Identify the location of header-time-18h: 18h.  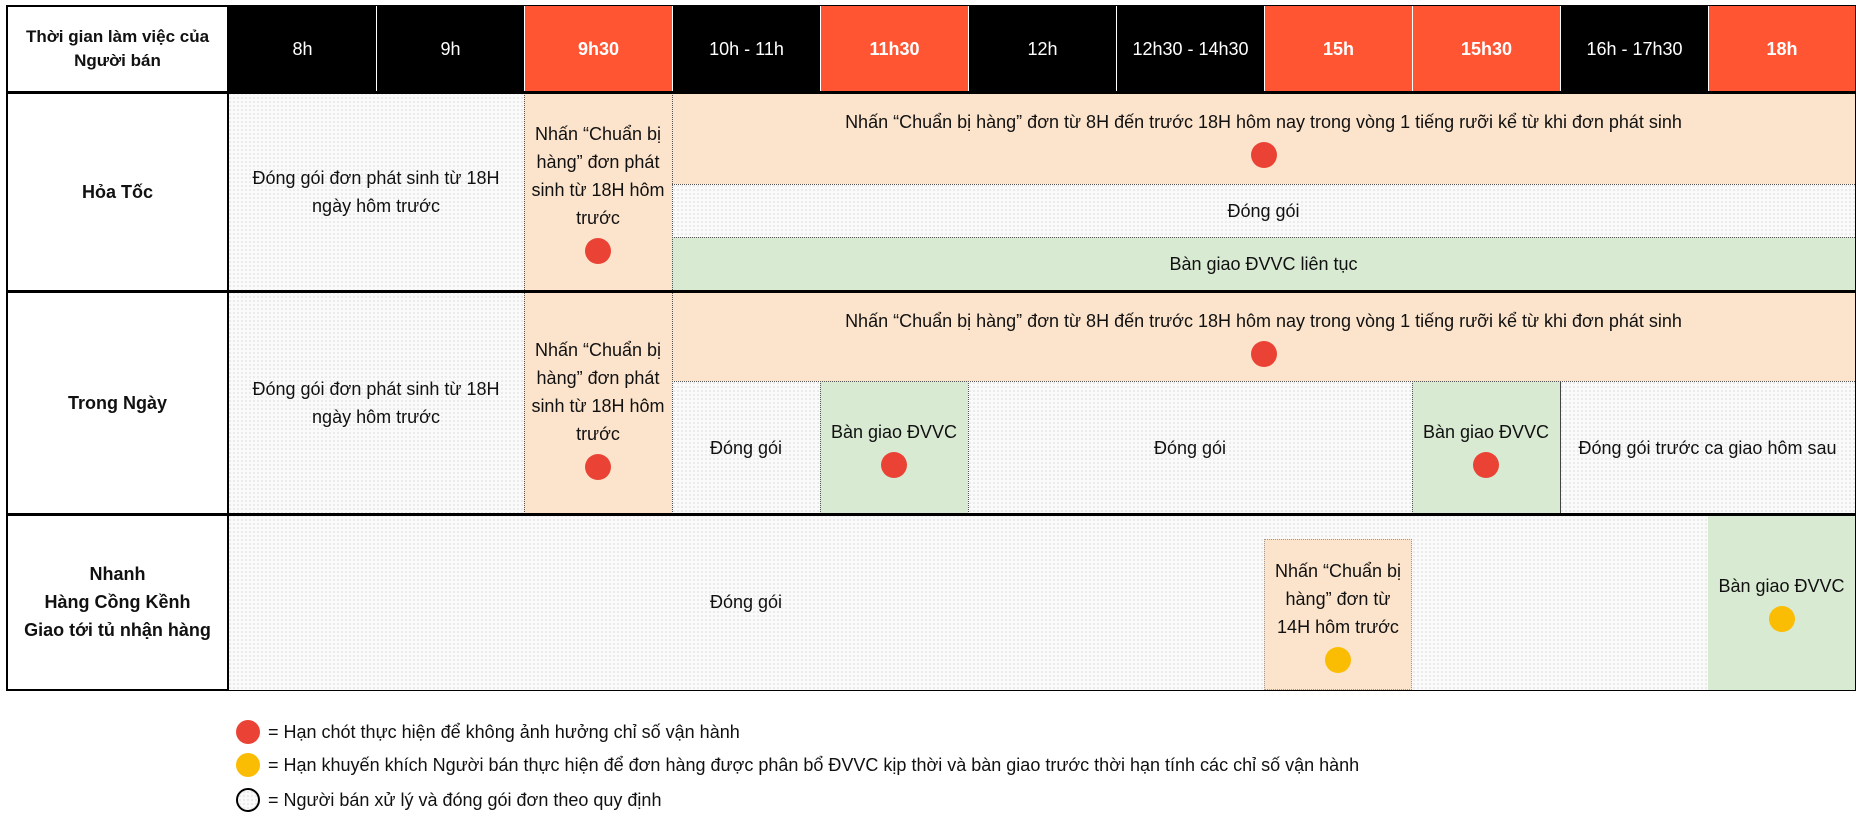
(1781, 49).